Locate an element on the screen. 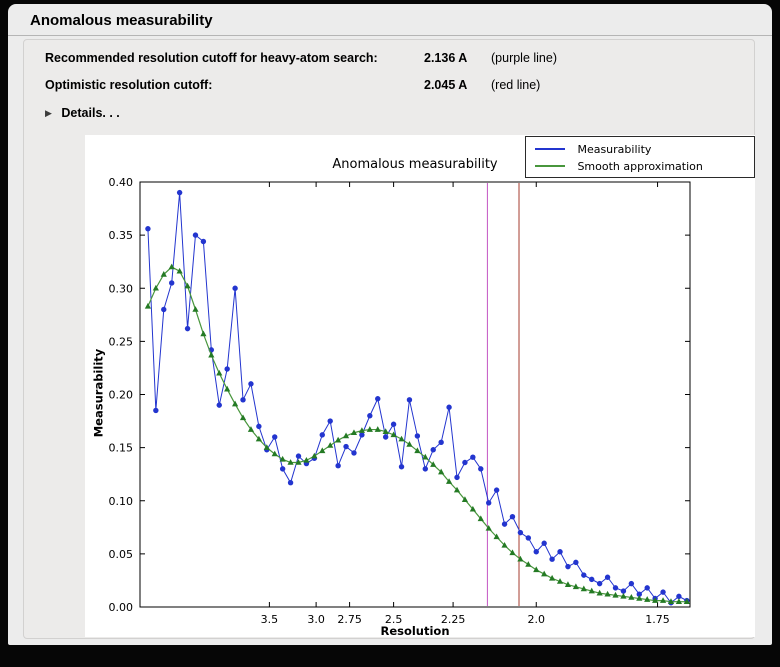 This screenshot has width=780, height=667. legend-label-smooth-approximation: Smooth approximation is located at coordinates (640, 166).